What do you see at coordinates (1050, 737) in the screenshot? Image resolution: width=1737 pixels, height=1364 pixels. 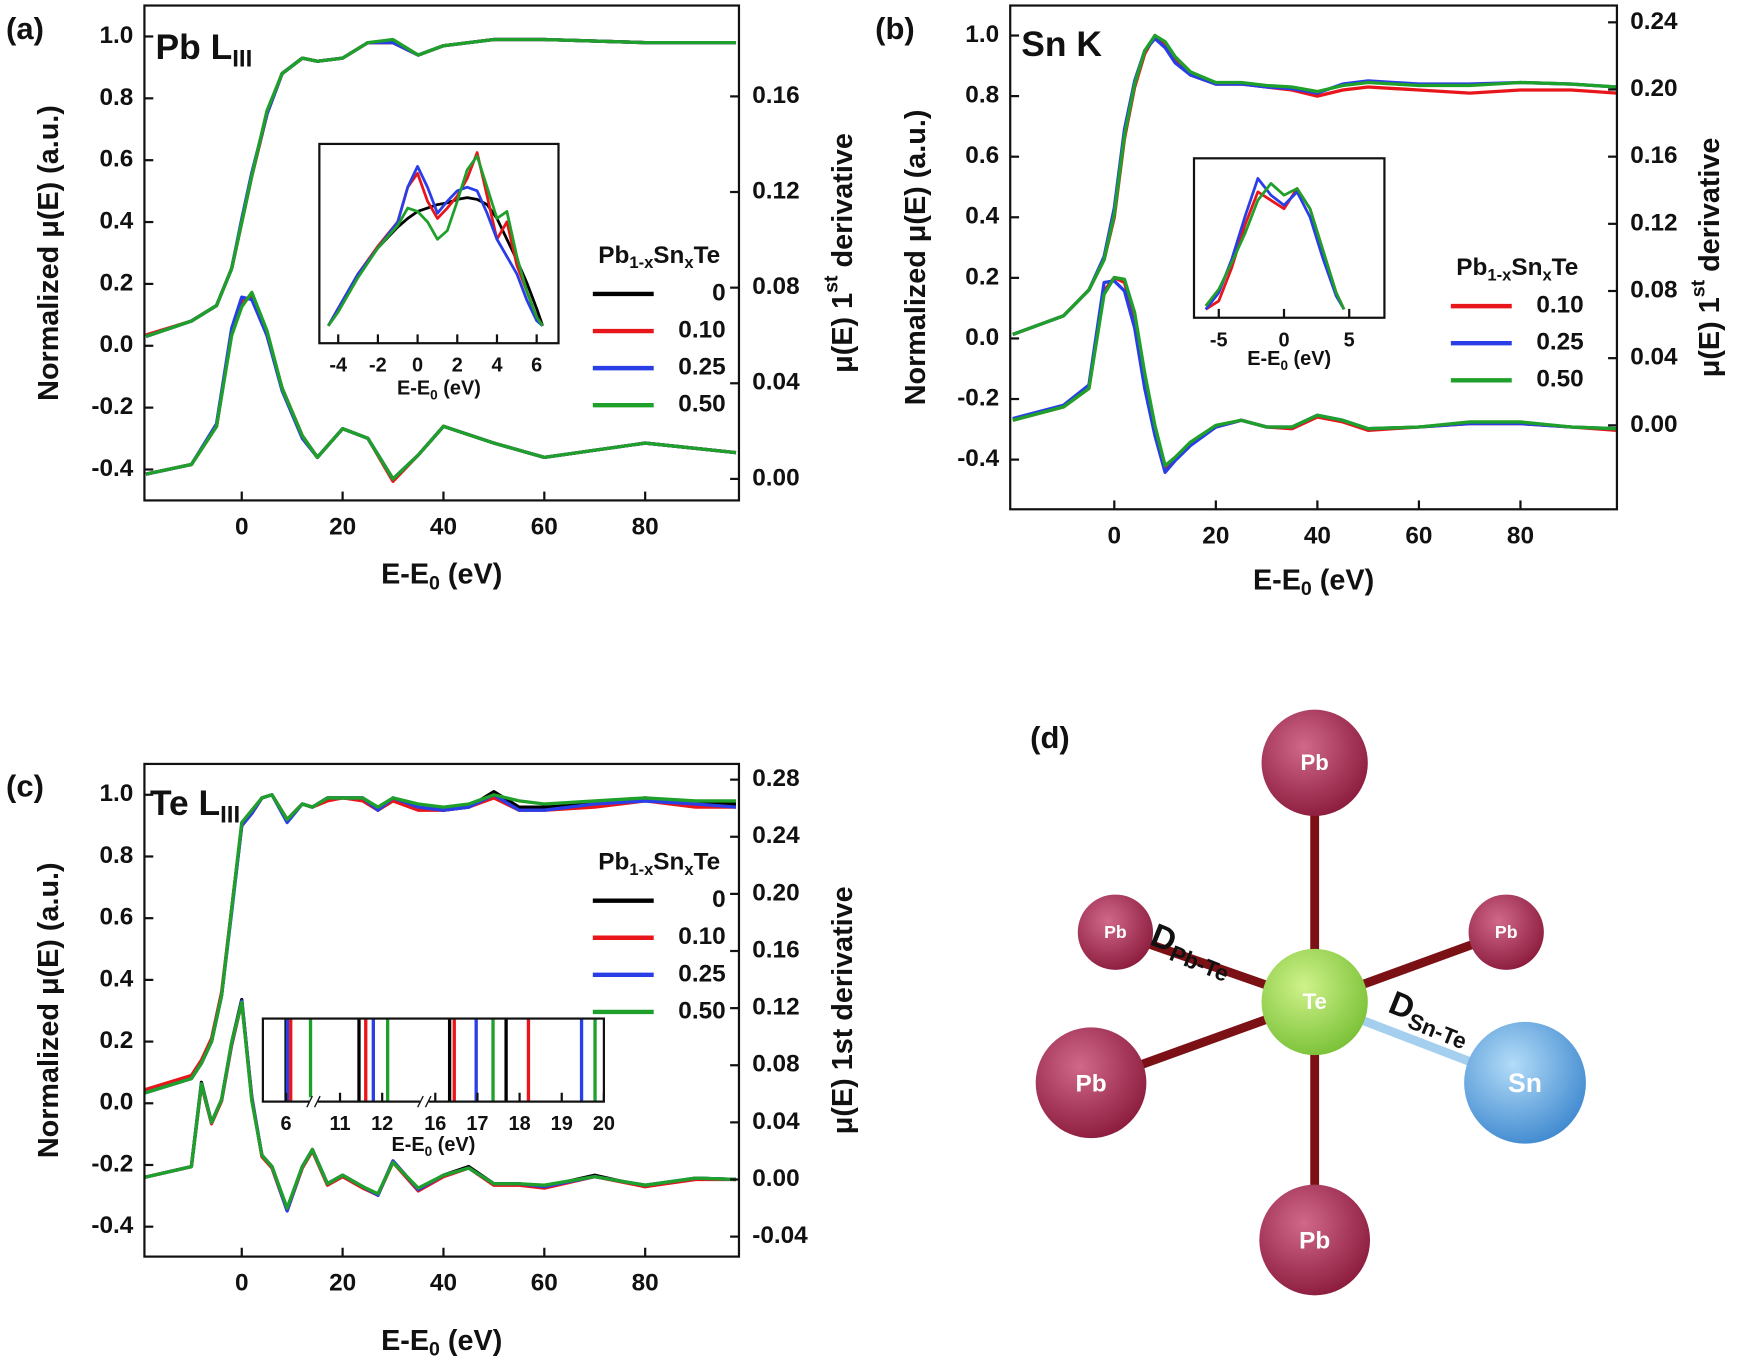 I see `panel-label: (d)` at bounding box center [1050, 737].